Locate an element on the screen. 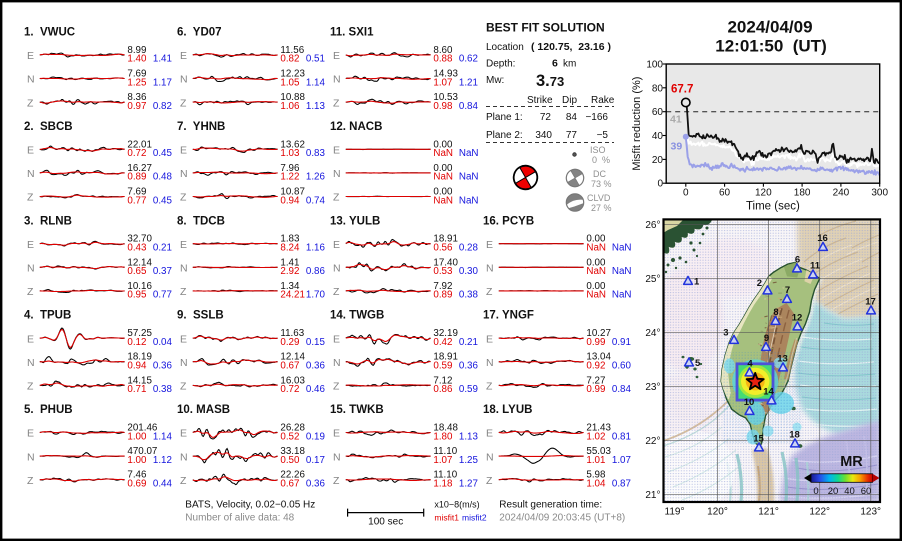 This screenshot has height=546, width=902. svg-text: 22.01 is located at coordinates (139, 144).